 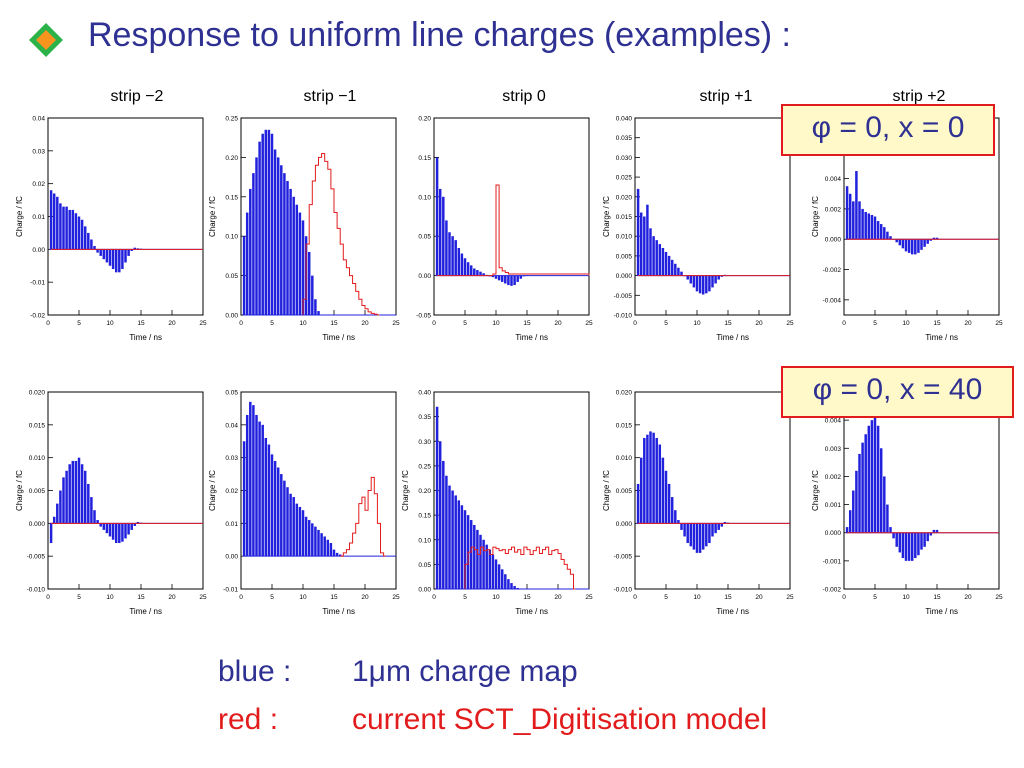 What do you see at coordinates (37, 458) in the screenshot?
I see `y-tick-label: 0.010` at bounding box center [37, 458].